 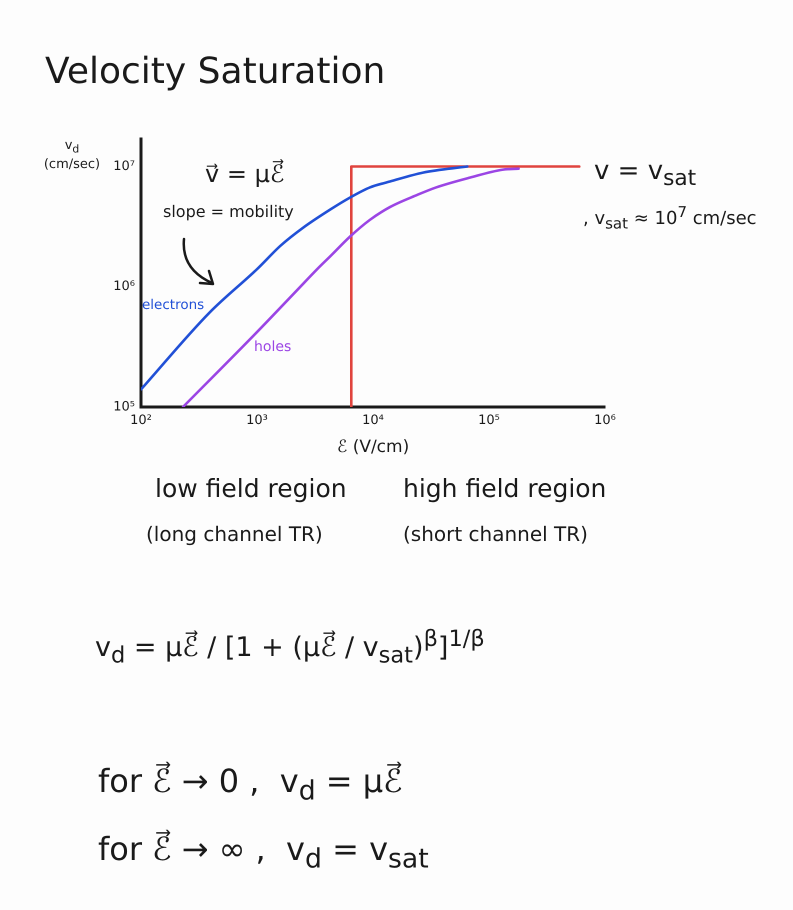 I want to click on x-tick-label: 10⁵, so click(x=489, y=420).